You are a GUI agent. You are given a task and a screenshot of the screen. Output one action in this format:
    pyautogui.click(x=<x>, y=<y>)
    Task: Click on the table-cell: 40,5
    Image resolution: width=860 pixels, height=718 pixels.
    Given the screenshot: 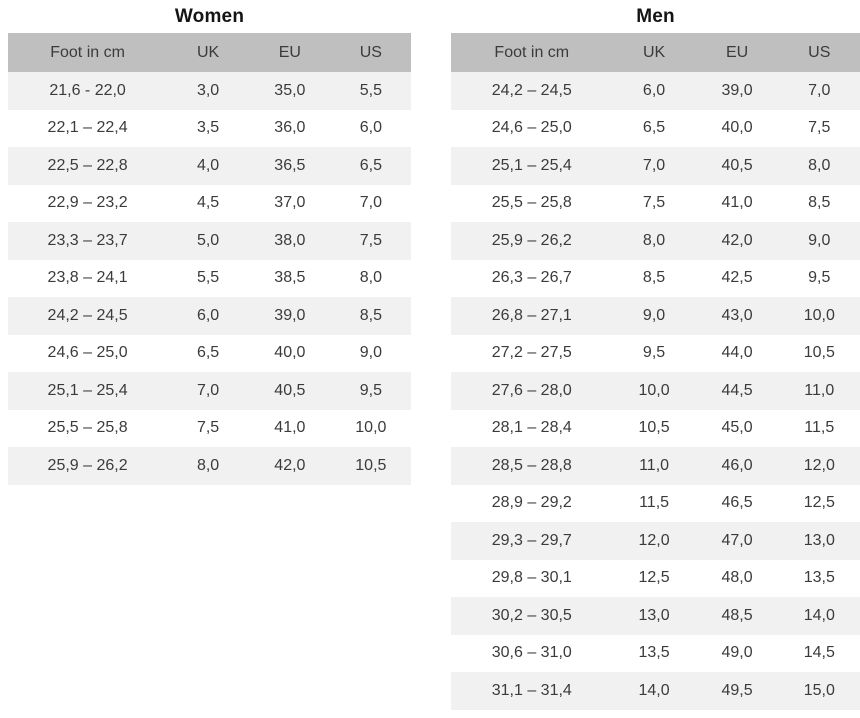 What is the action you would take?
    pyautogui.click(x=290, y=390)
    